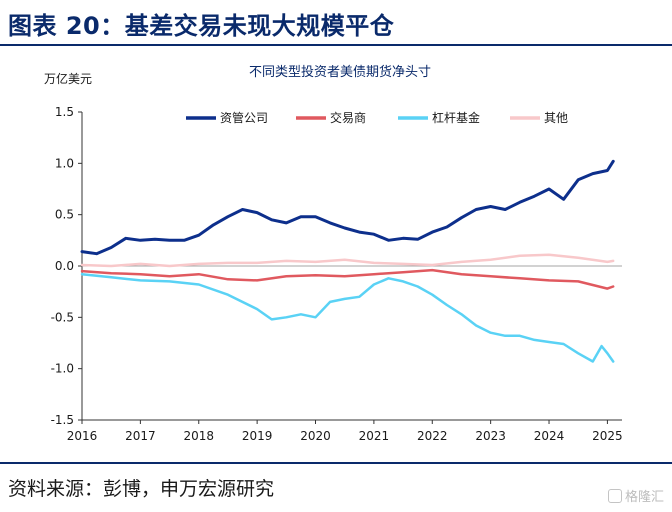 The width and height of the screenshot is (672, 512). Describe the element at coordinates (140, 436) in the screenshot. I see `x-tick-label: 2017` at that location.